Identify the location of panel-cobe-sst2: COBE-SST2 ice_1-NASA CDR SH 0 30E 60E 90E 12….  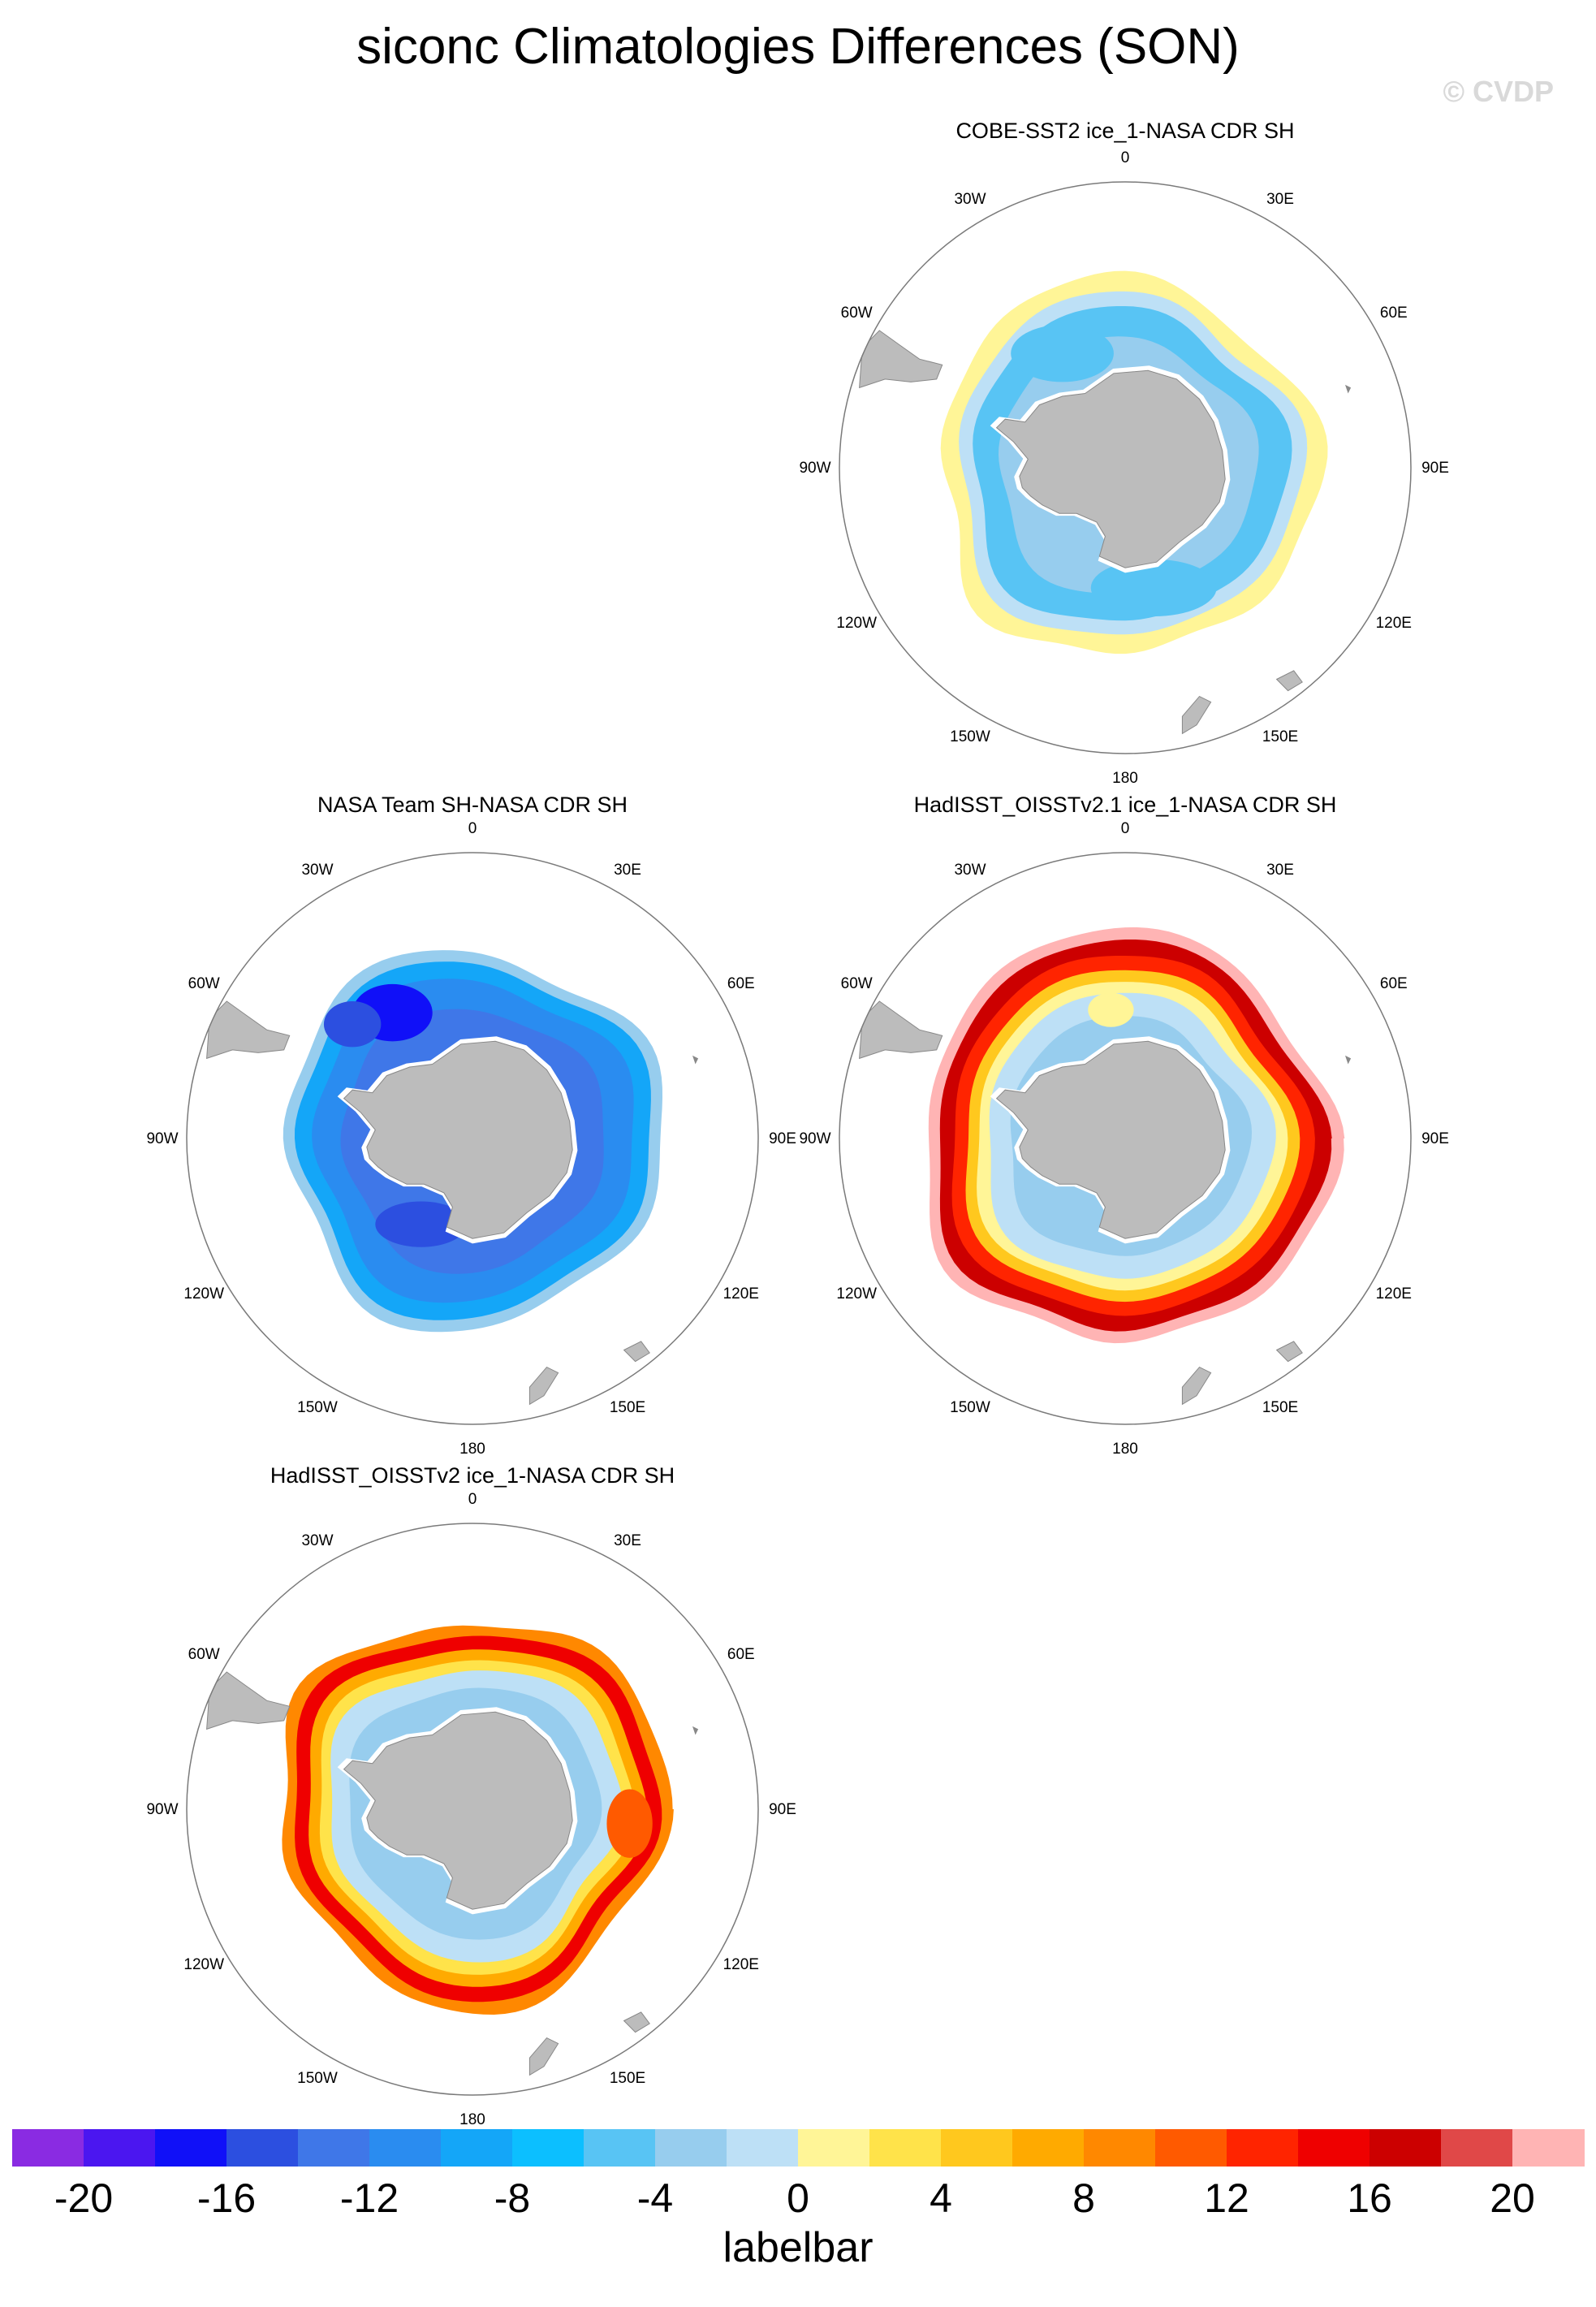
(1123, 453).